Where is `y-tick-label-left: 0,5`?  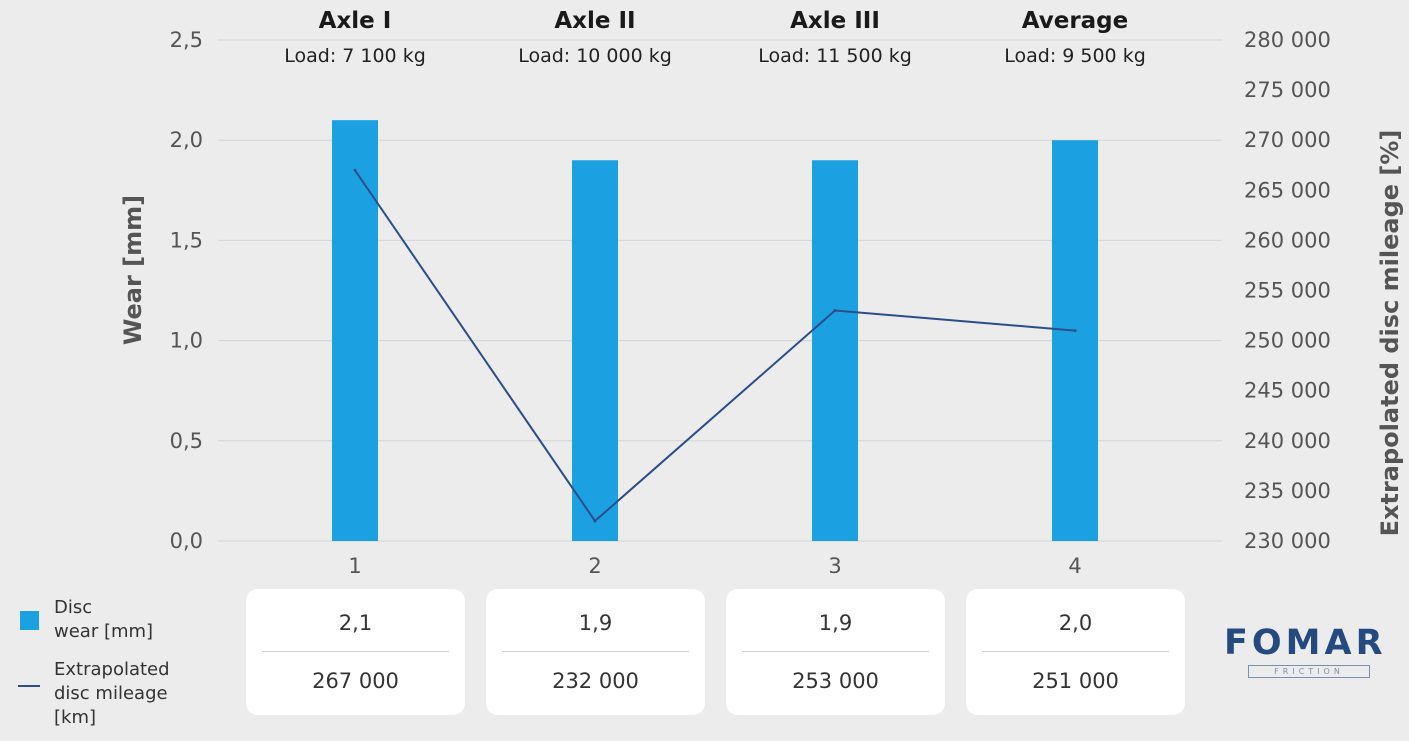
y-tick-label-left: 0,5 is located at coordinates (186, 441).